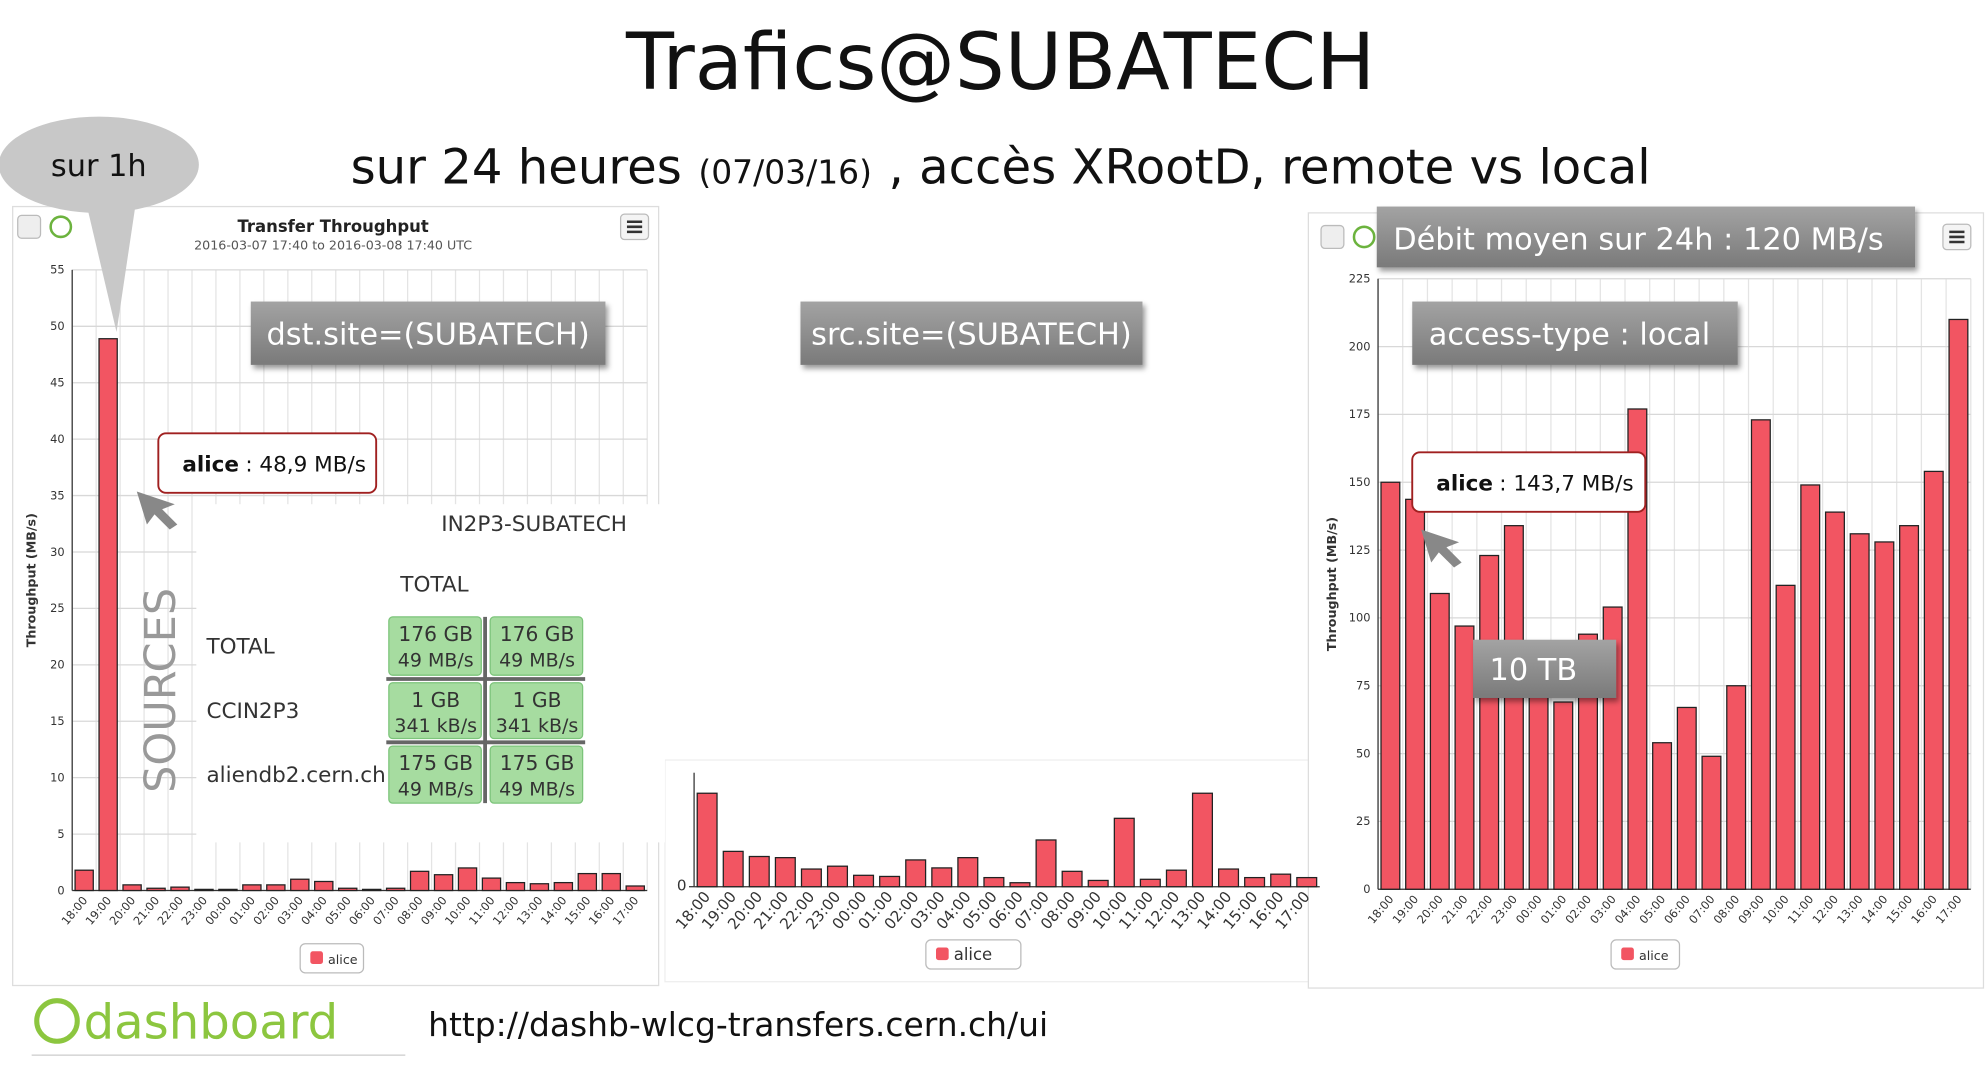 This screenshot has height=1073, width=1986. Describe the element at coordinates (61, 227) in the screenshot. I see `logo-icon` at that location.